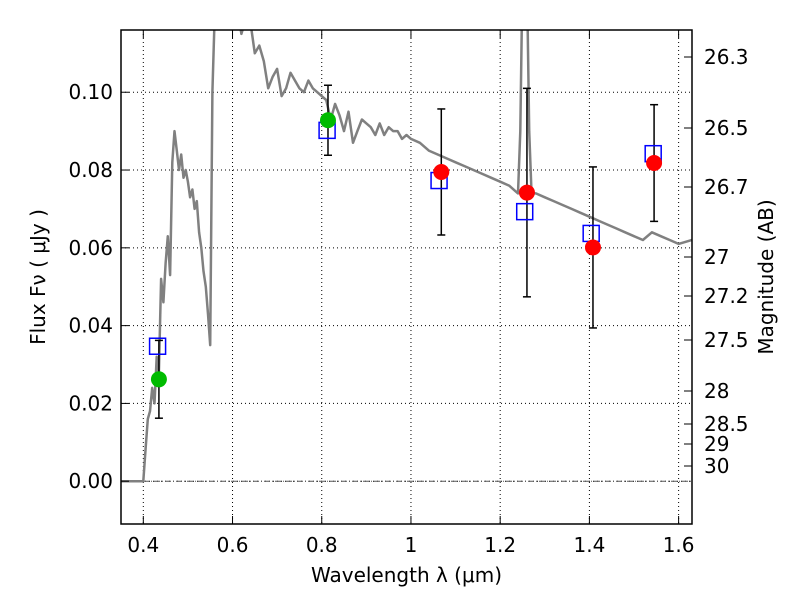 The width and height of the screenshot is (800, 600). I want to click on x-tick-label: 1.2, so click(500, 545).